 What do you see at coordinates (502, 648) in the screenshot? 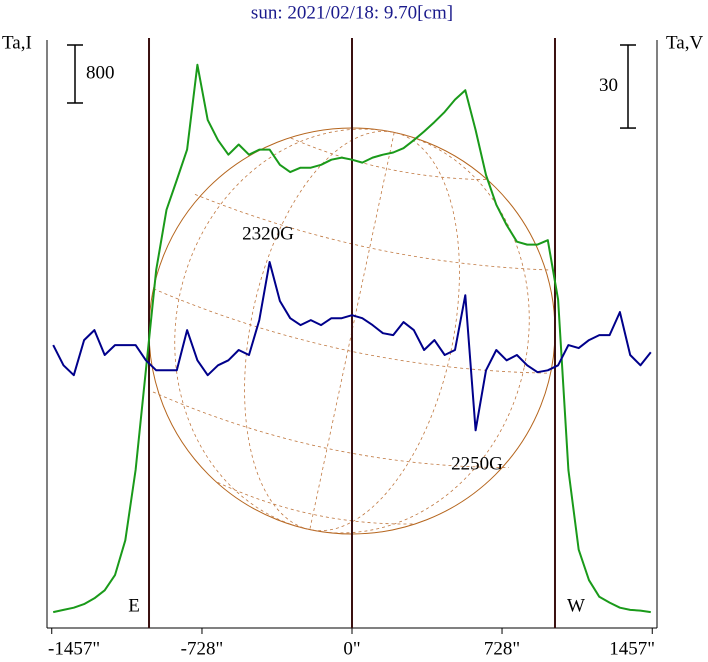
I see `x-tick-label: 728"` at bounding box center [502, 648].